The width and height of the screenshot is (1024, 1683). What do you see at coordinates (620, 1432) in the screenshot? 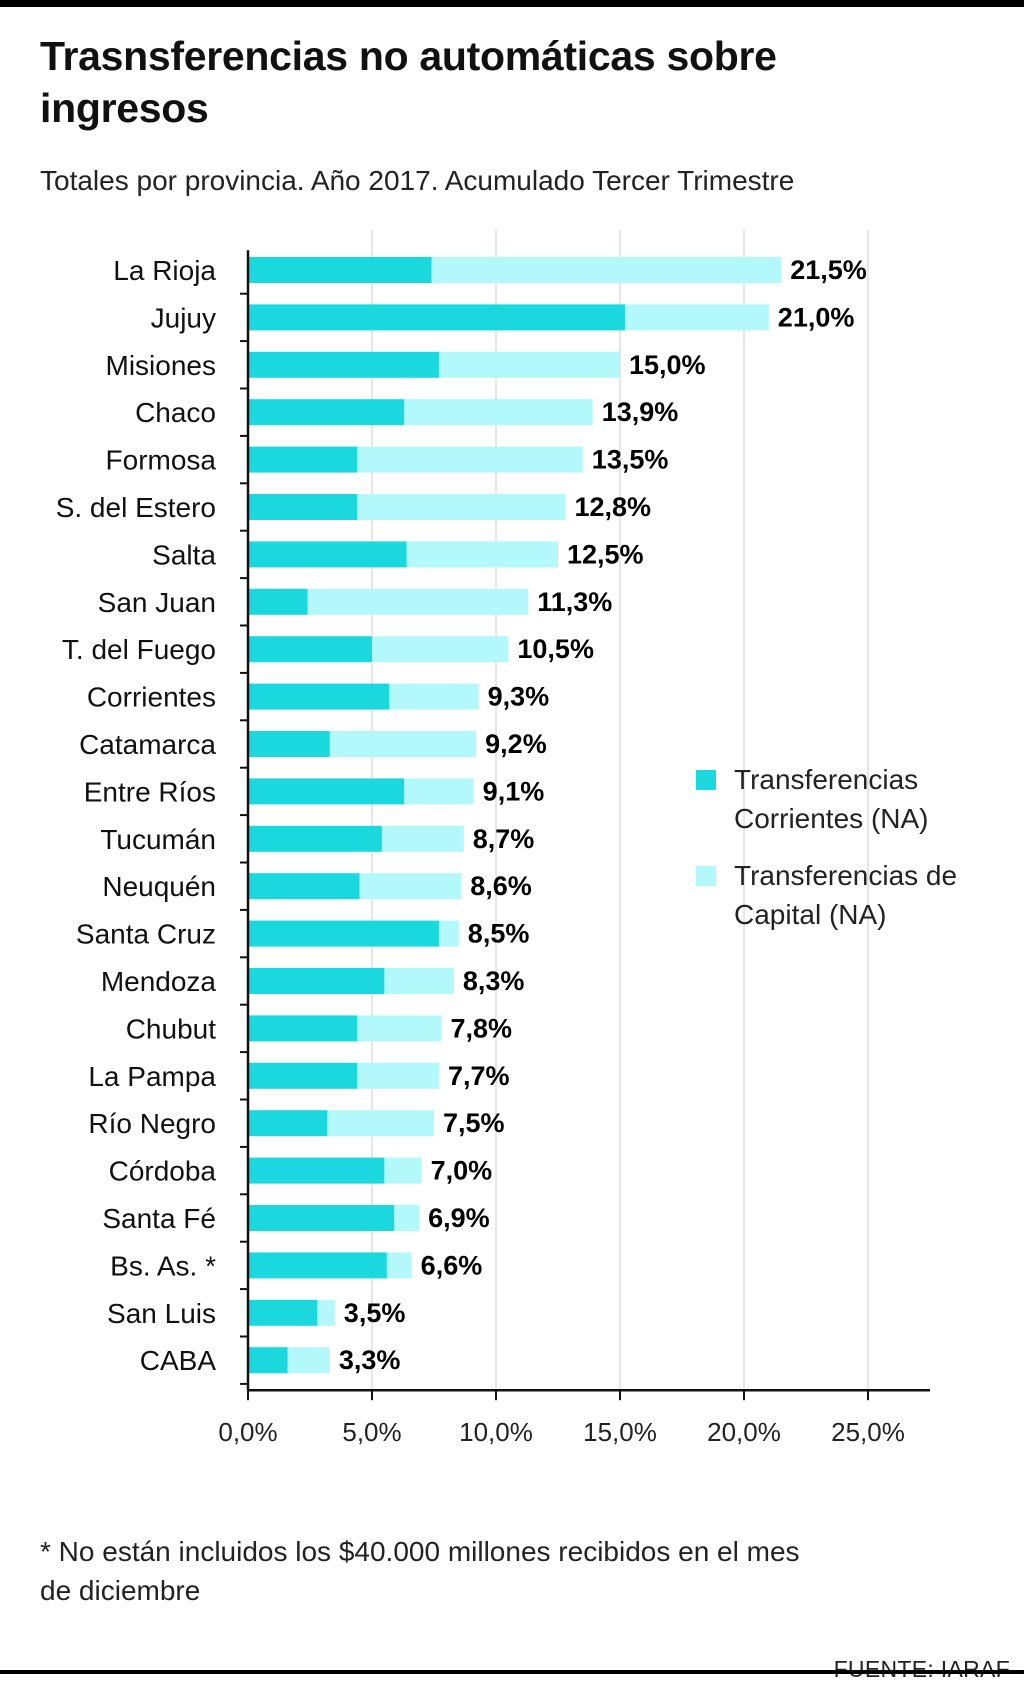
I see `x-tick-label: 15,0%` at bounding box center [620, 1432].